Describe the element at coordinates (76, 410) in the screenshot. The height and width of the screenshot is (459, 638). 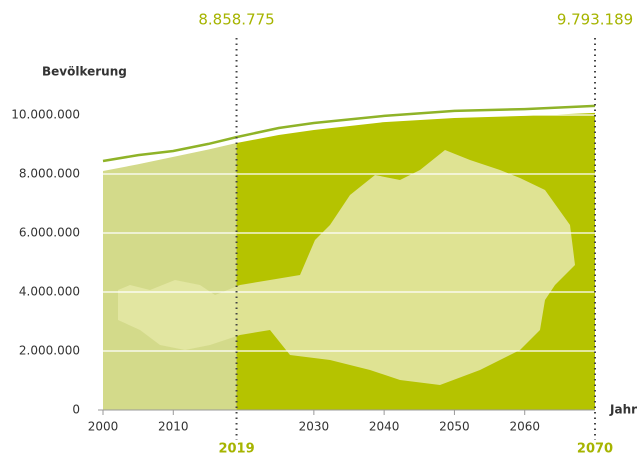
I see `y-tick-label: 0` at that location.